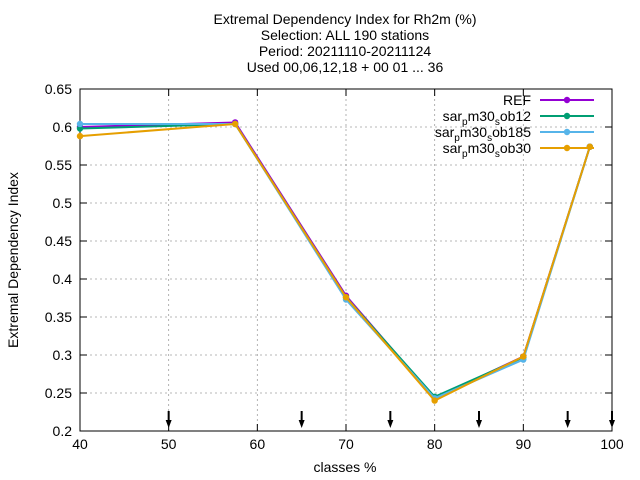 This screenshot has width=640, height=480. What do you see at coordinates (63, 203) in the screenshot?
I see `y-tick-label: 0.5` at bounding box center [63, 203].